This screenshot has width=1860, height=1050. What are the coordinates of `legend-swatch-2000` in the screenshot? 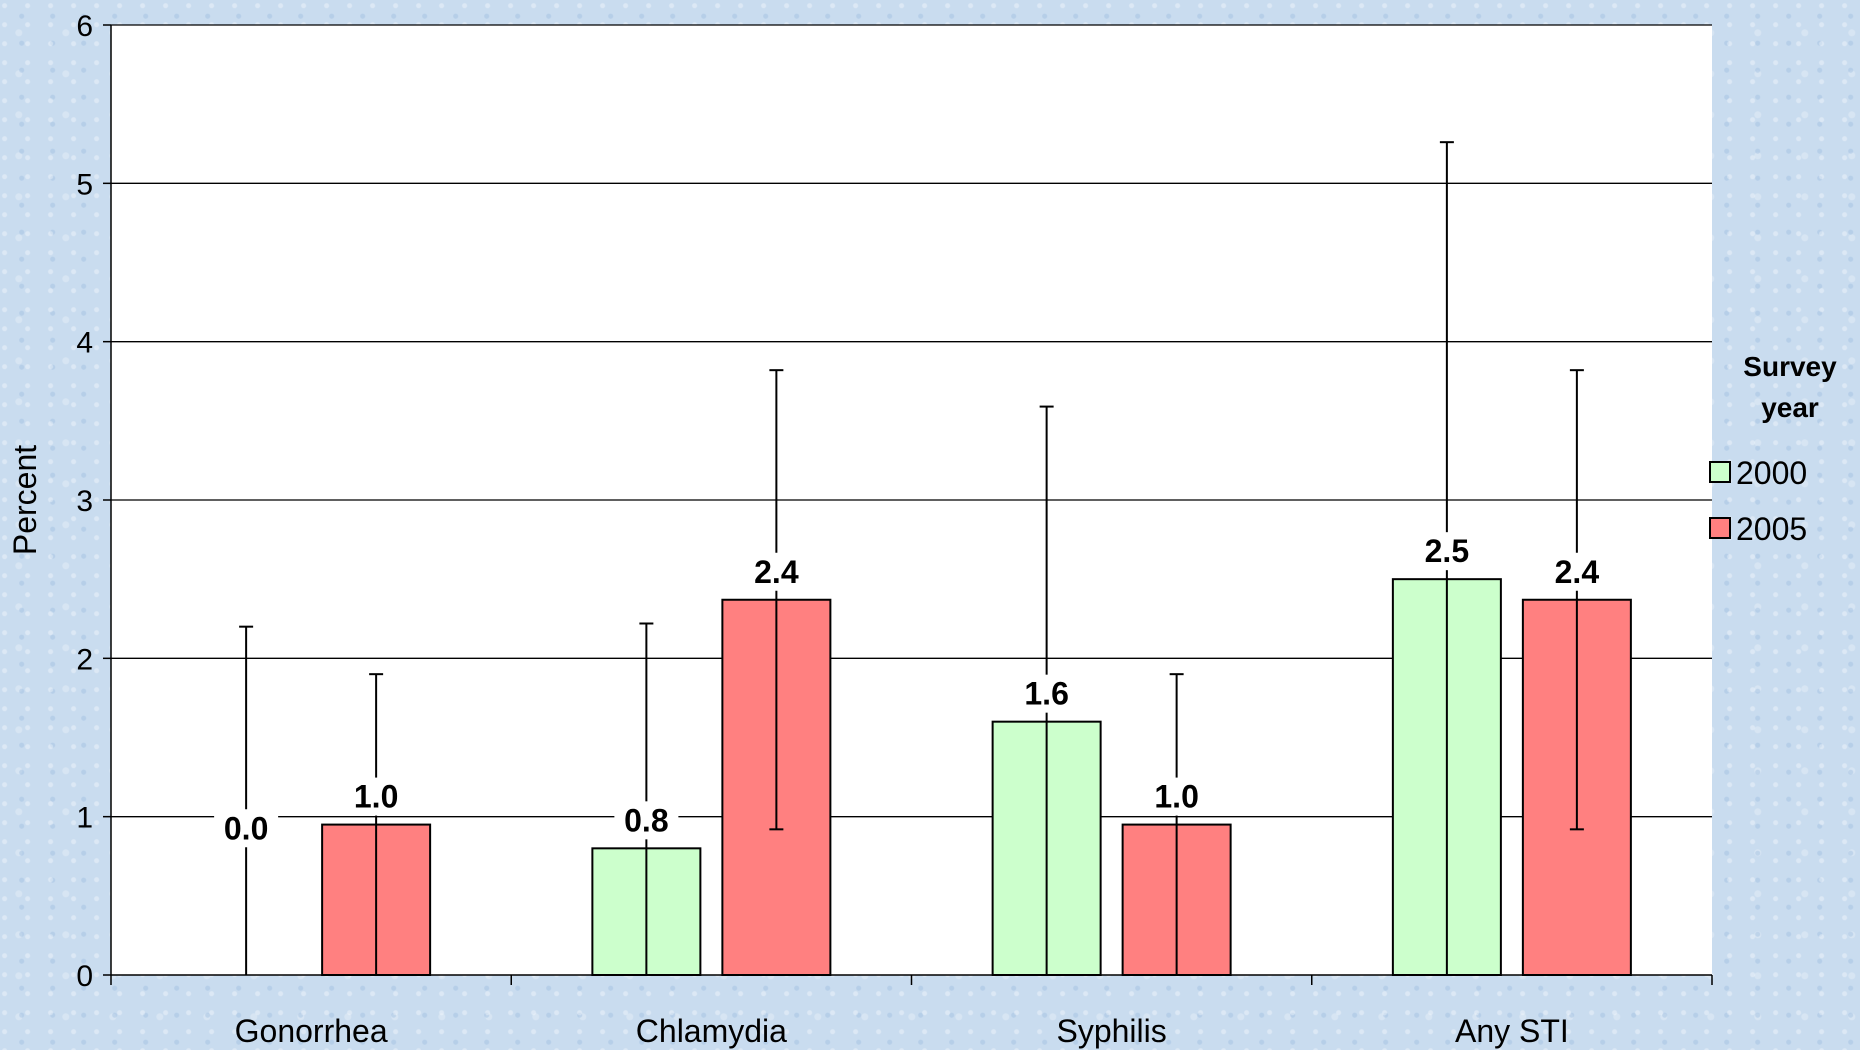 It's located at (1720, 472).